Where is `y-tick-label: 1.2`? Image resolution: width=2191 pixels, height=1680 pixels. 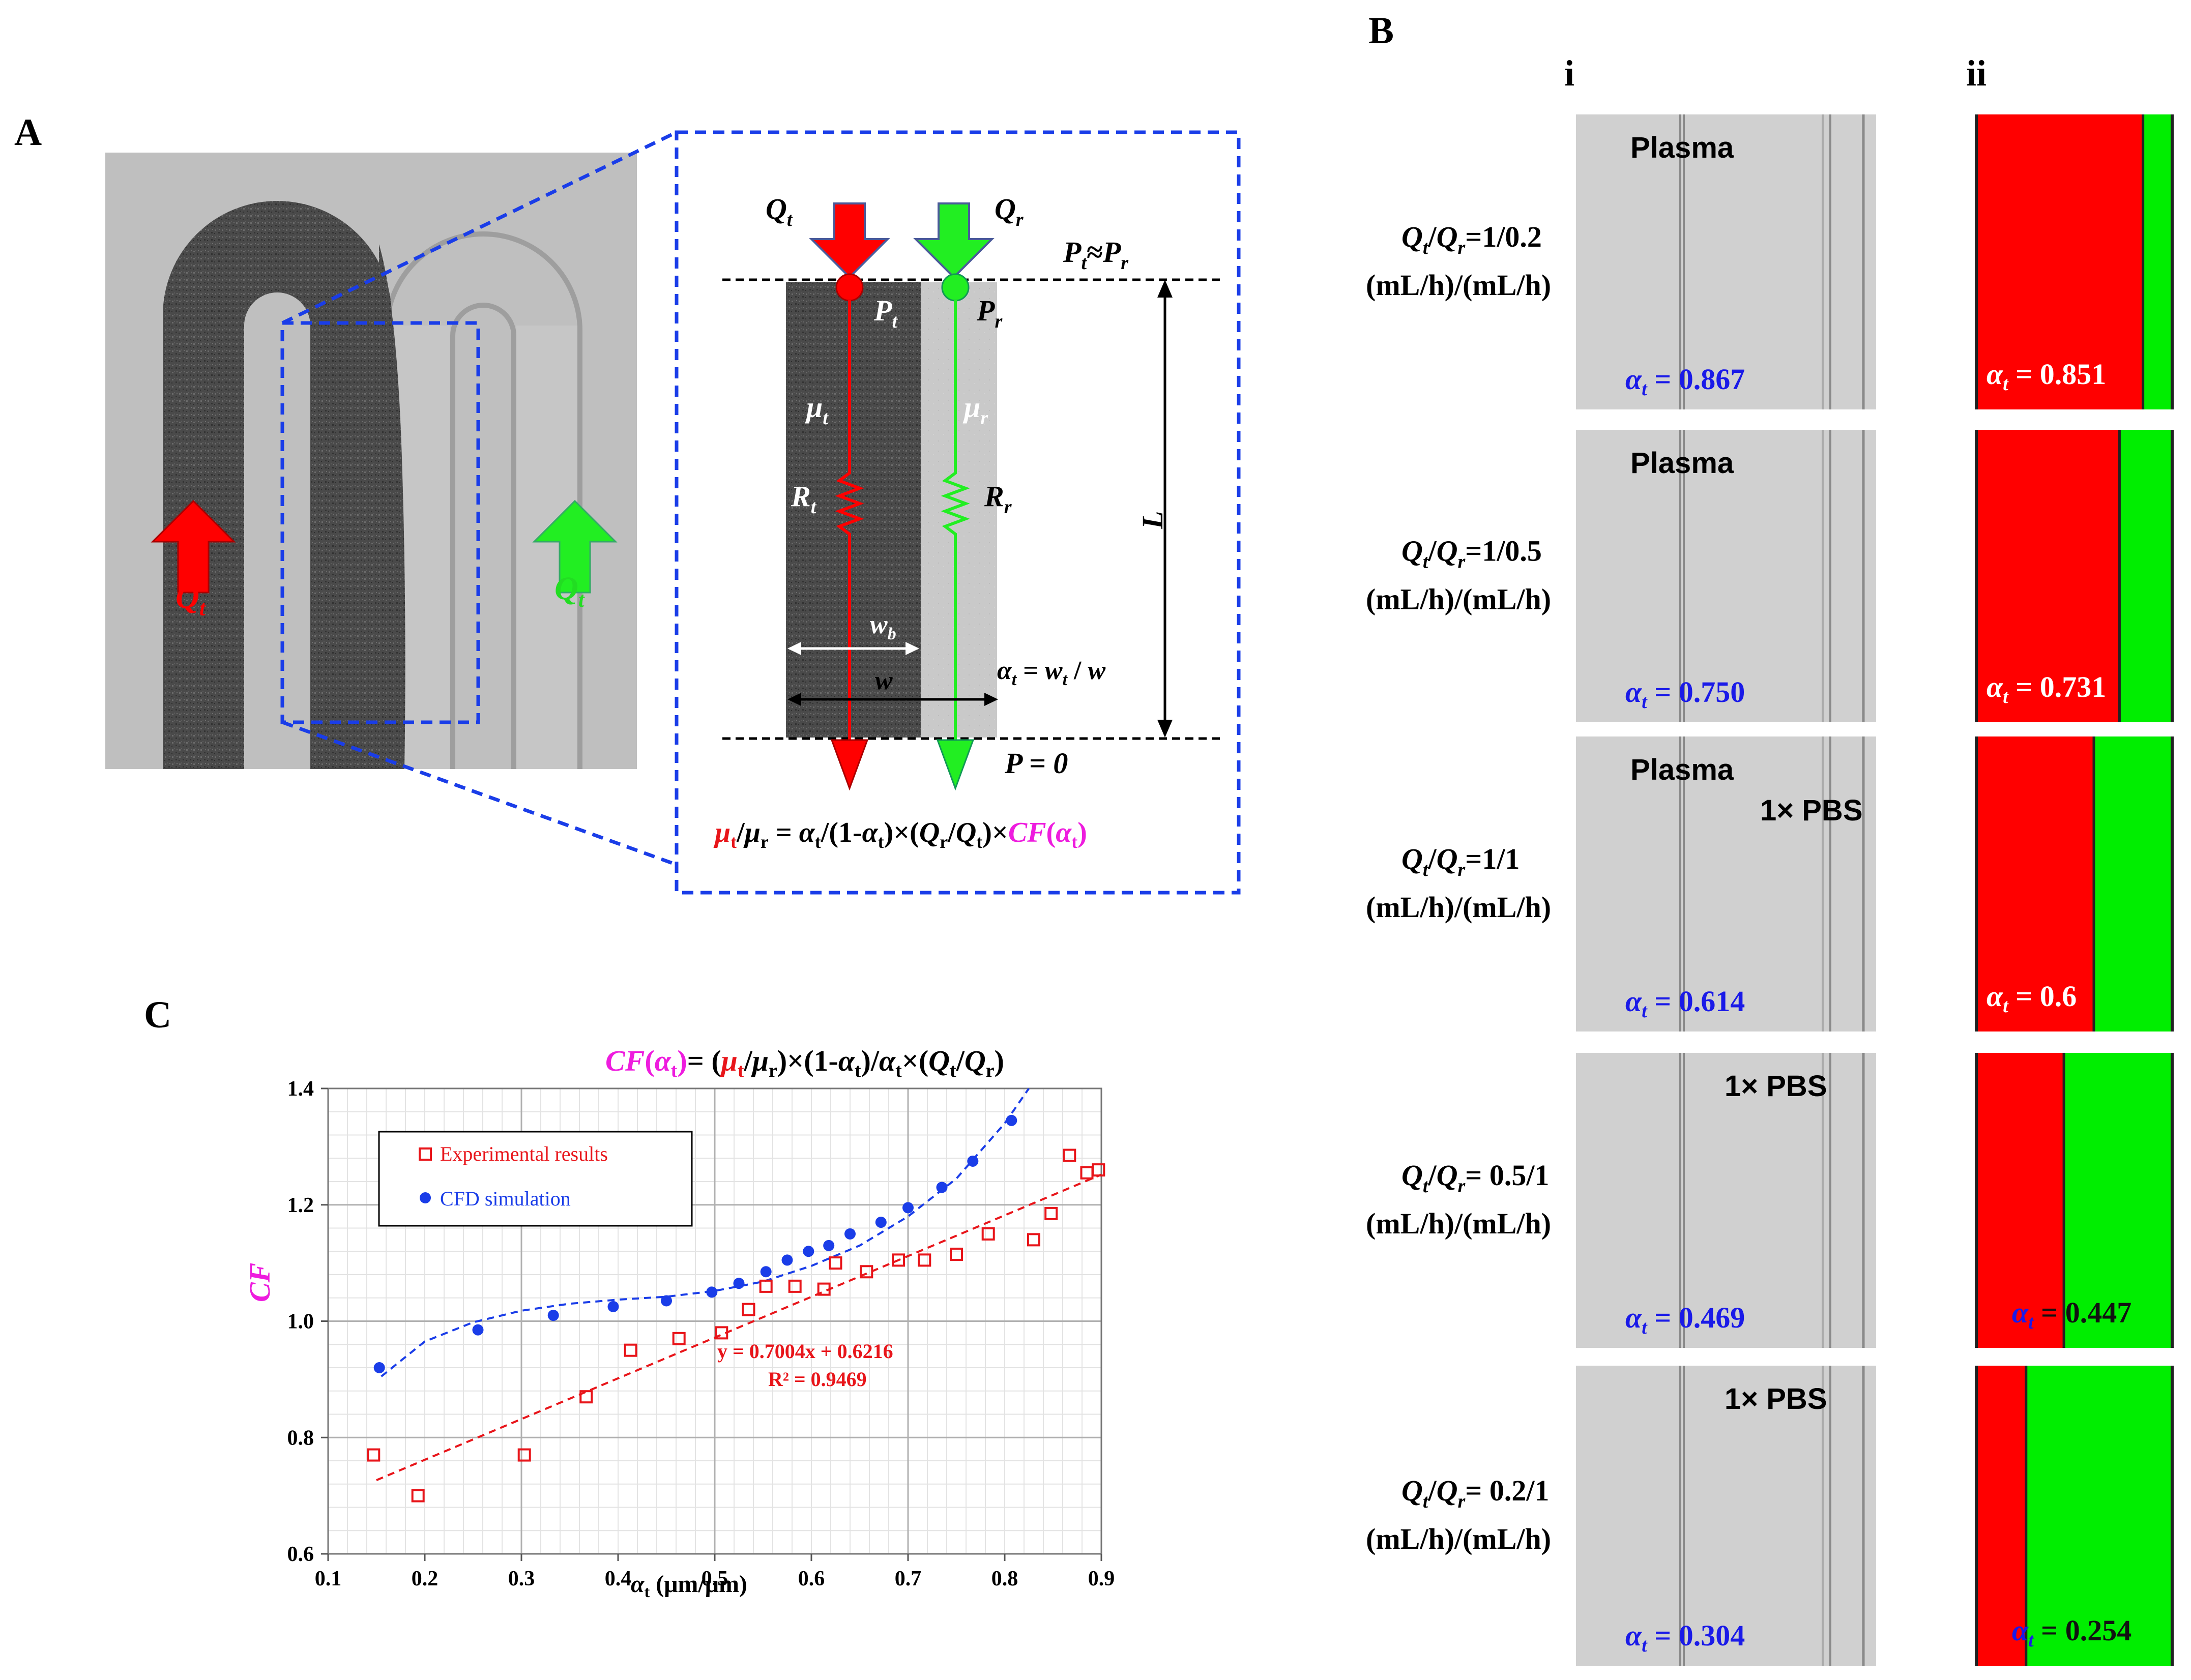
y-tick-label: 1.2 is located at coordinates (300, 1205).